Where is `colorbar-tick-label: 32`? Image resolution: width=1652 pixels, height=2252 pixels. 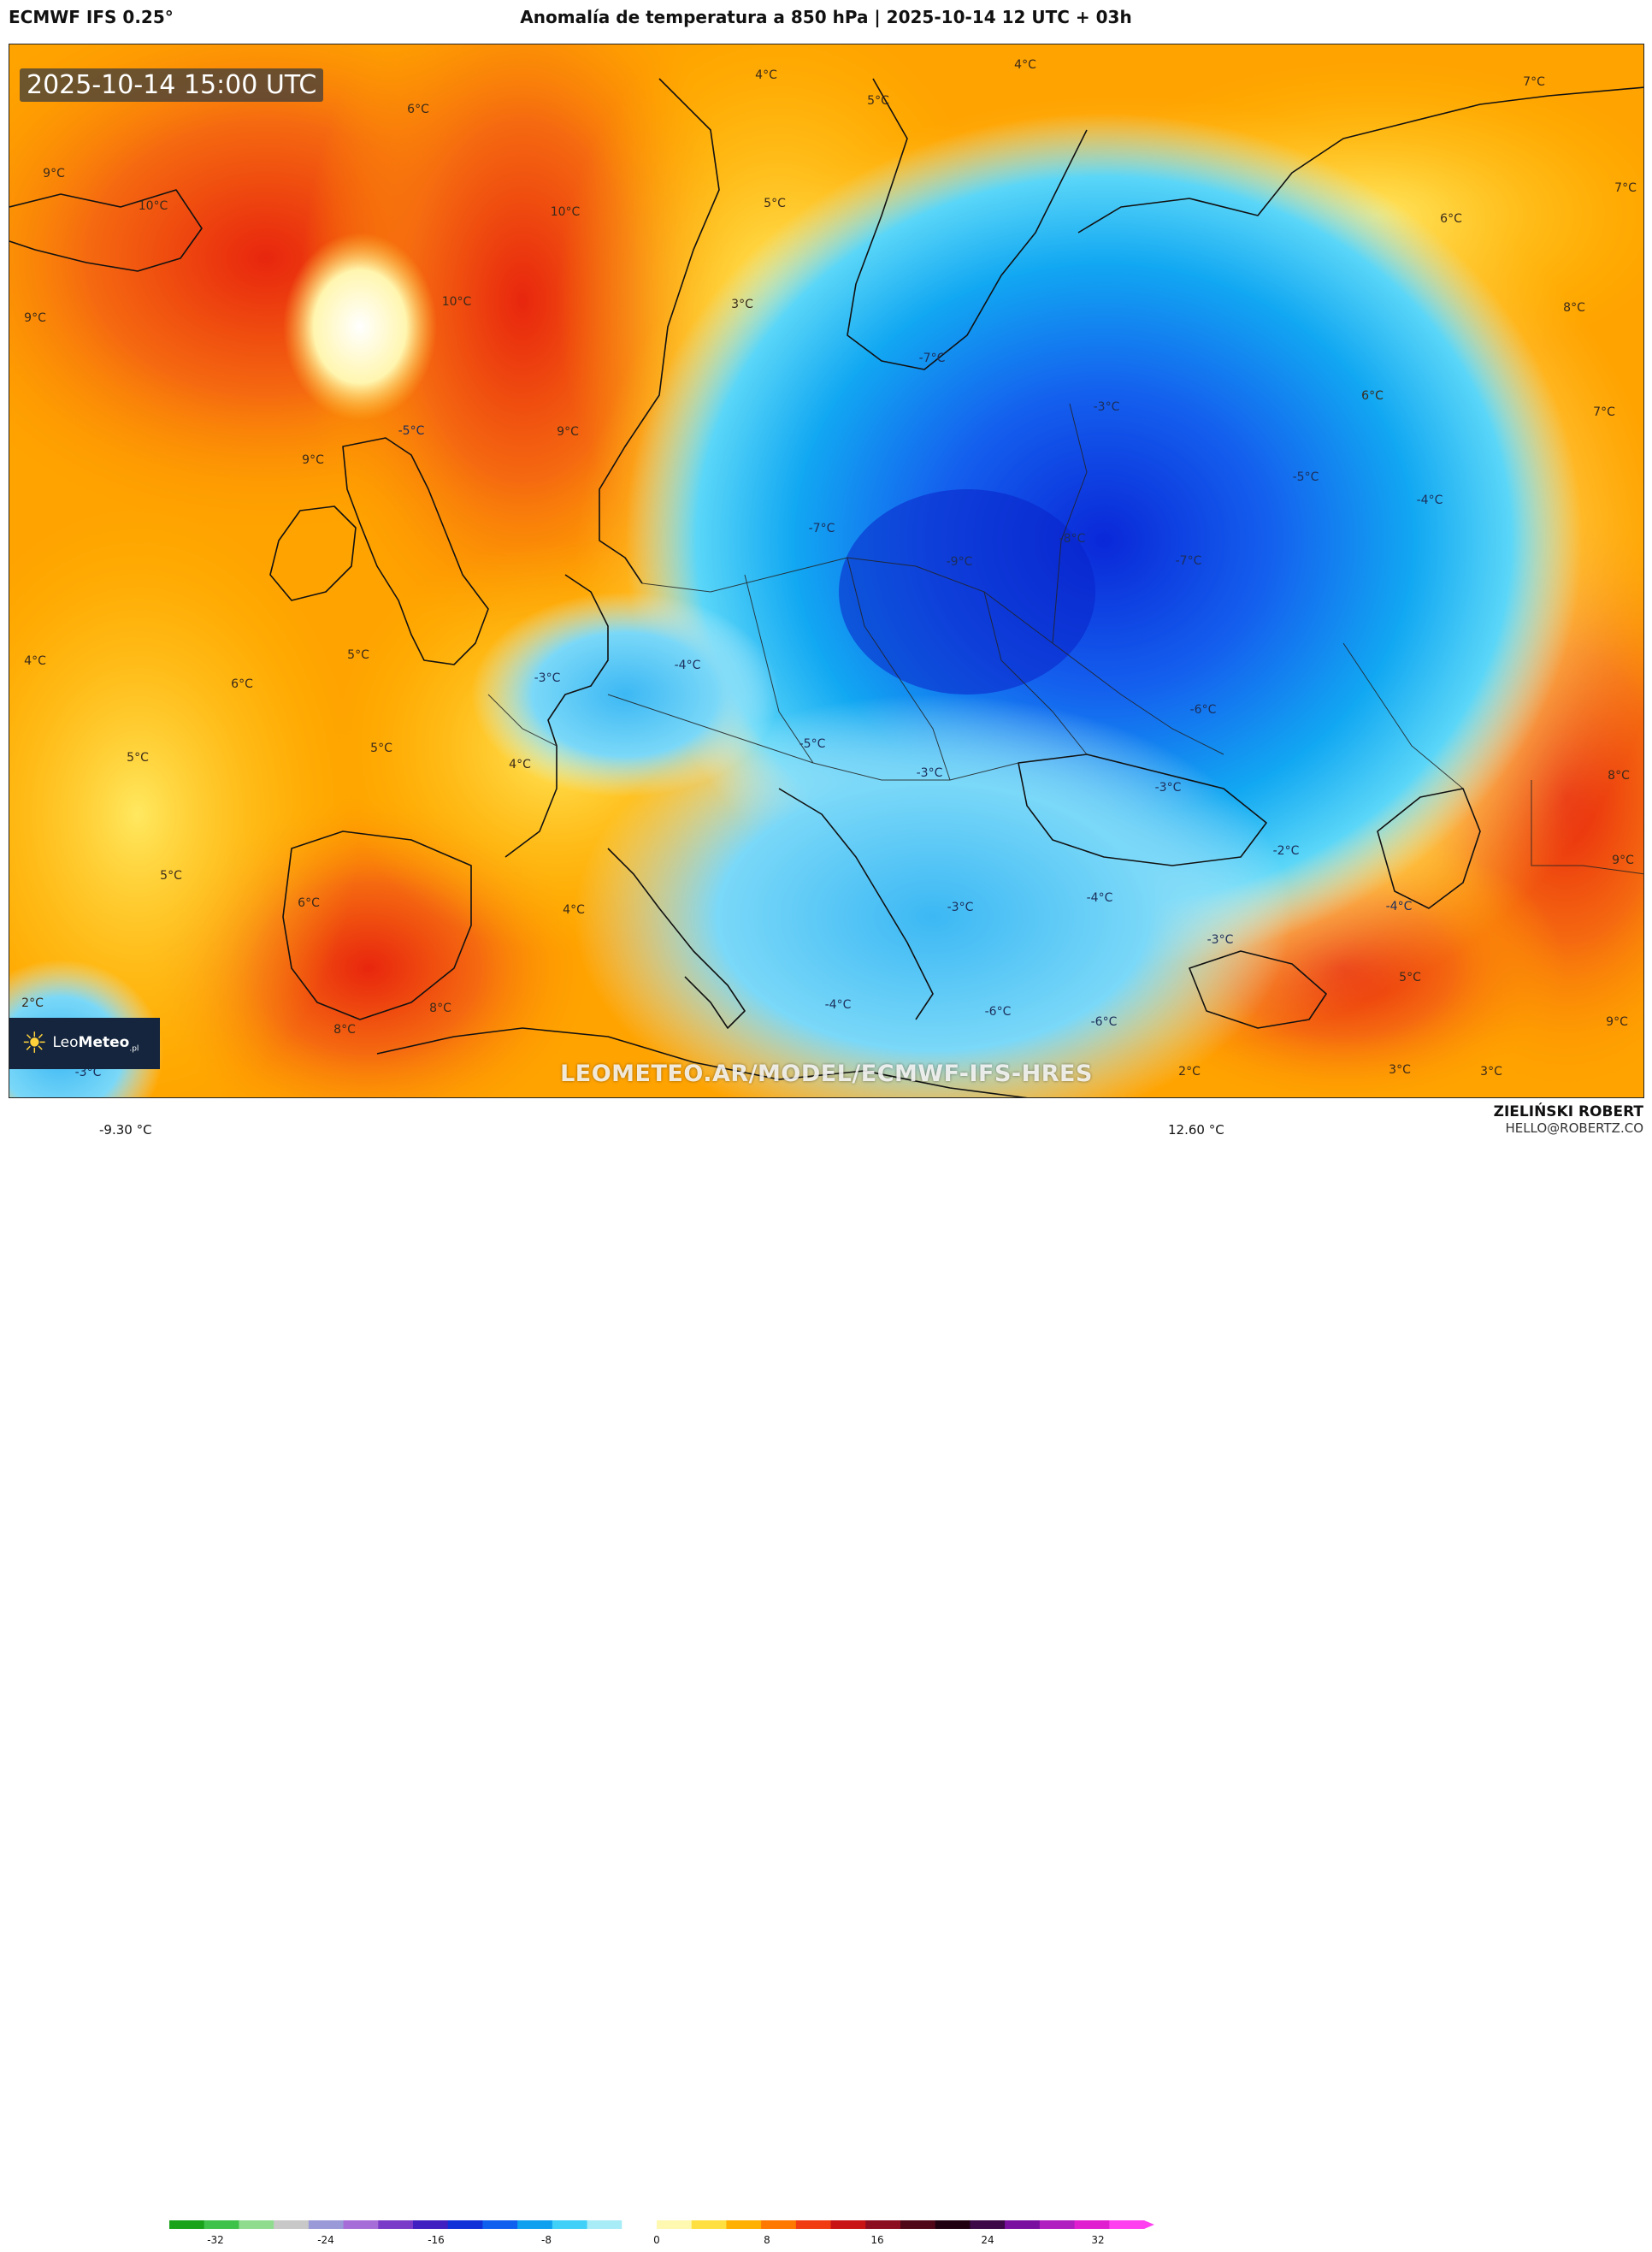 colorbar-tick-label: 32 is located at coordinates (1097, 2240).